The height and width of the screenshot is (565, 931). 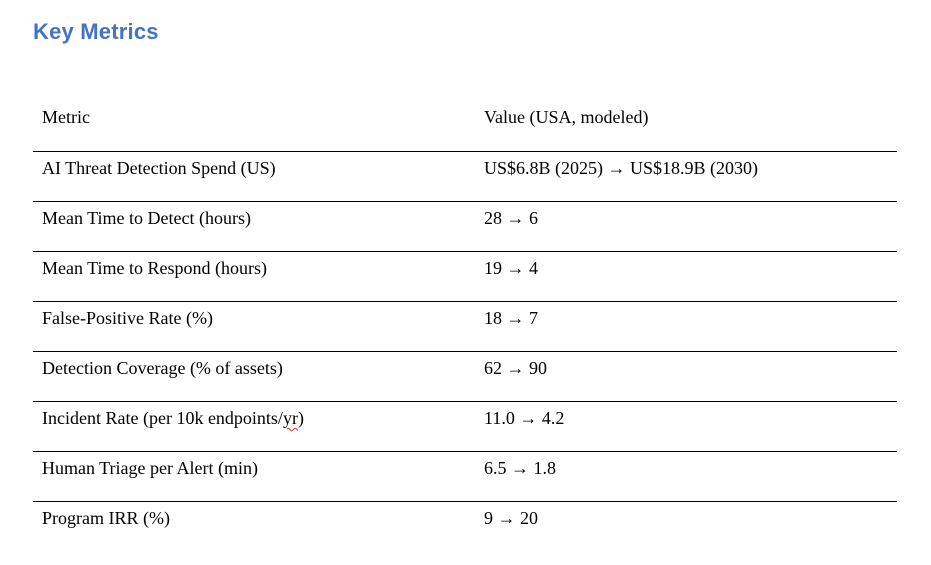 I want to click on table-row: Program IRR (%) 9 → 20, so click(x=465, y=526).